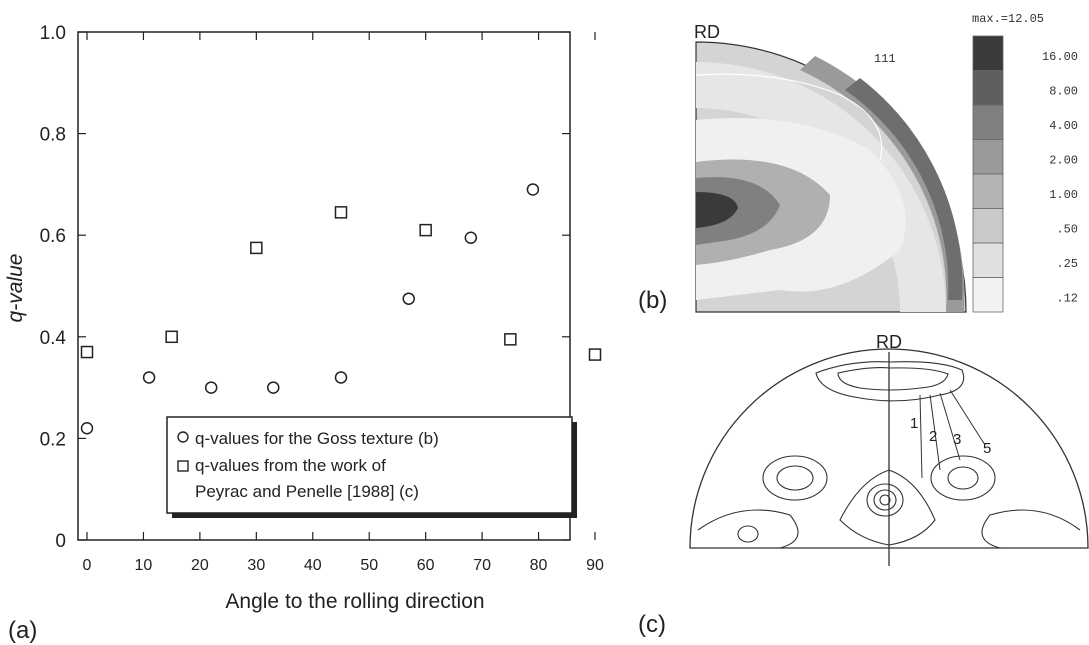  I want to click on pf-c-top-contour1, so click(890, 381).